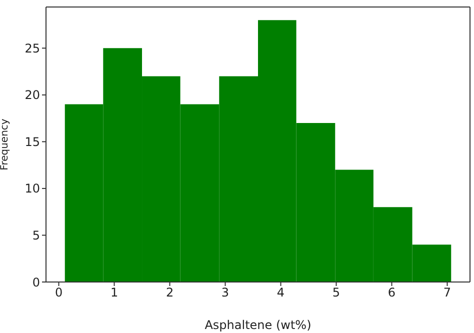  What do you see at coordinates (32, 141) in the screenshot?
I see `y-tick-label: 15` at bounding box center [32, 141].